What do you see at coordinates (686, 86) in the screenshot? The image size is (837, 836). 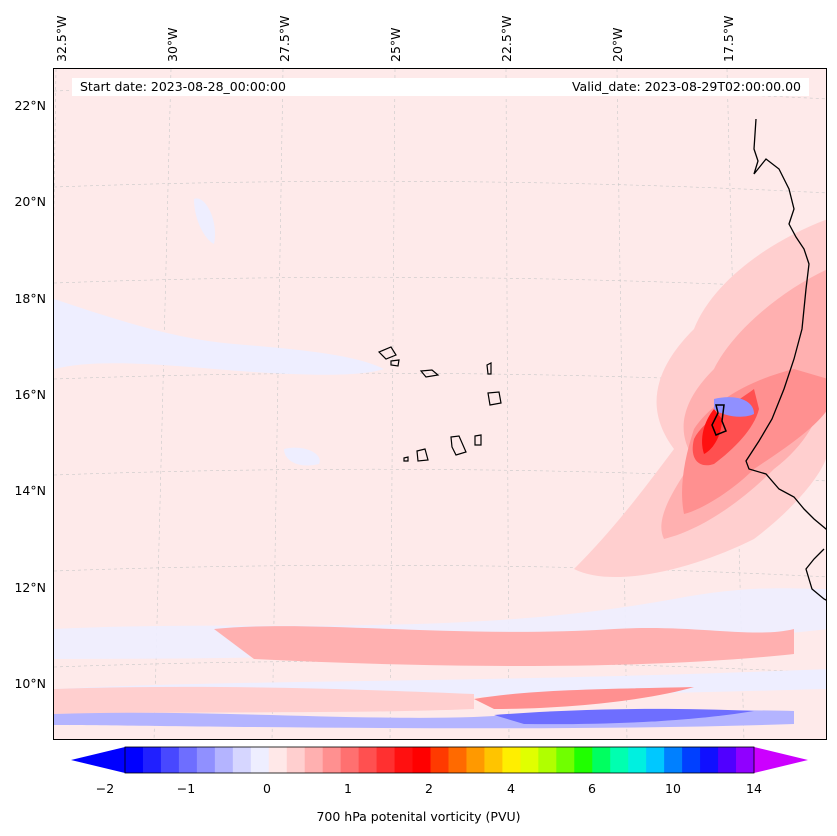 I see `valid-date-label: Valid_date: 2023-08-29T02:00:00.00` at bounding box center [686, 86].